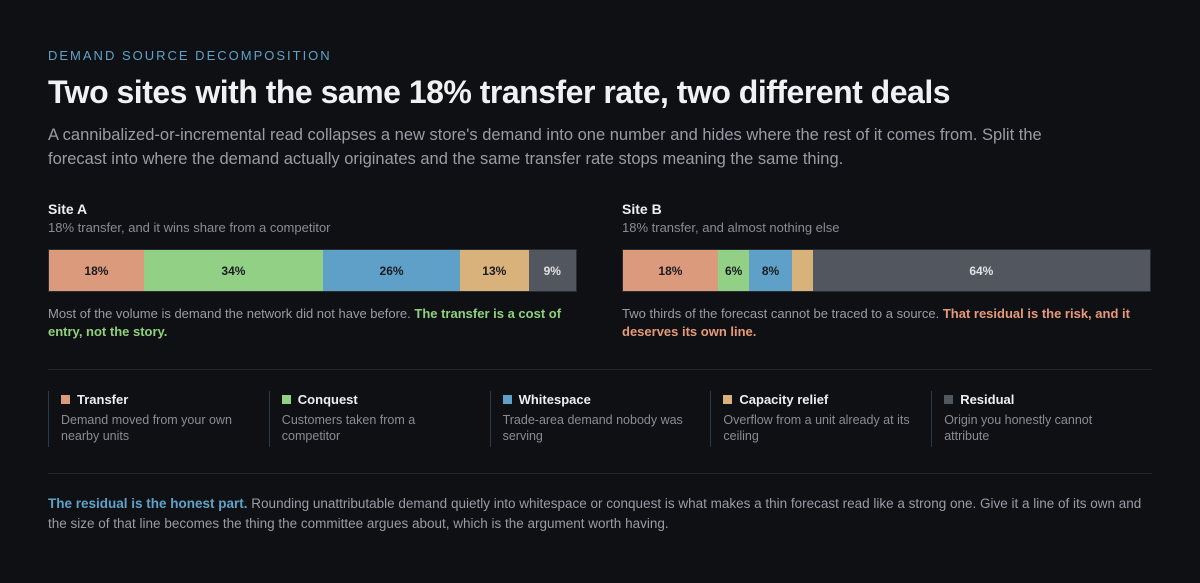 Image resolution: width=1200 pixels, height=583 pixels. I want to click on data-label: 64%, so click(981, 270).